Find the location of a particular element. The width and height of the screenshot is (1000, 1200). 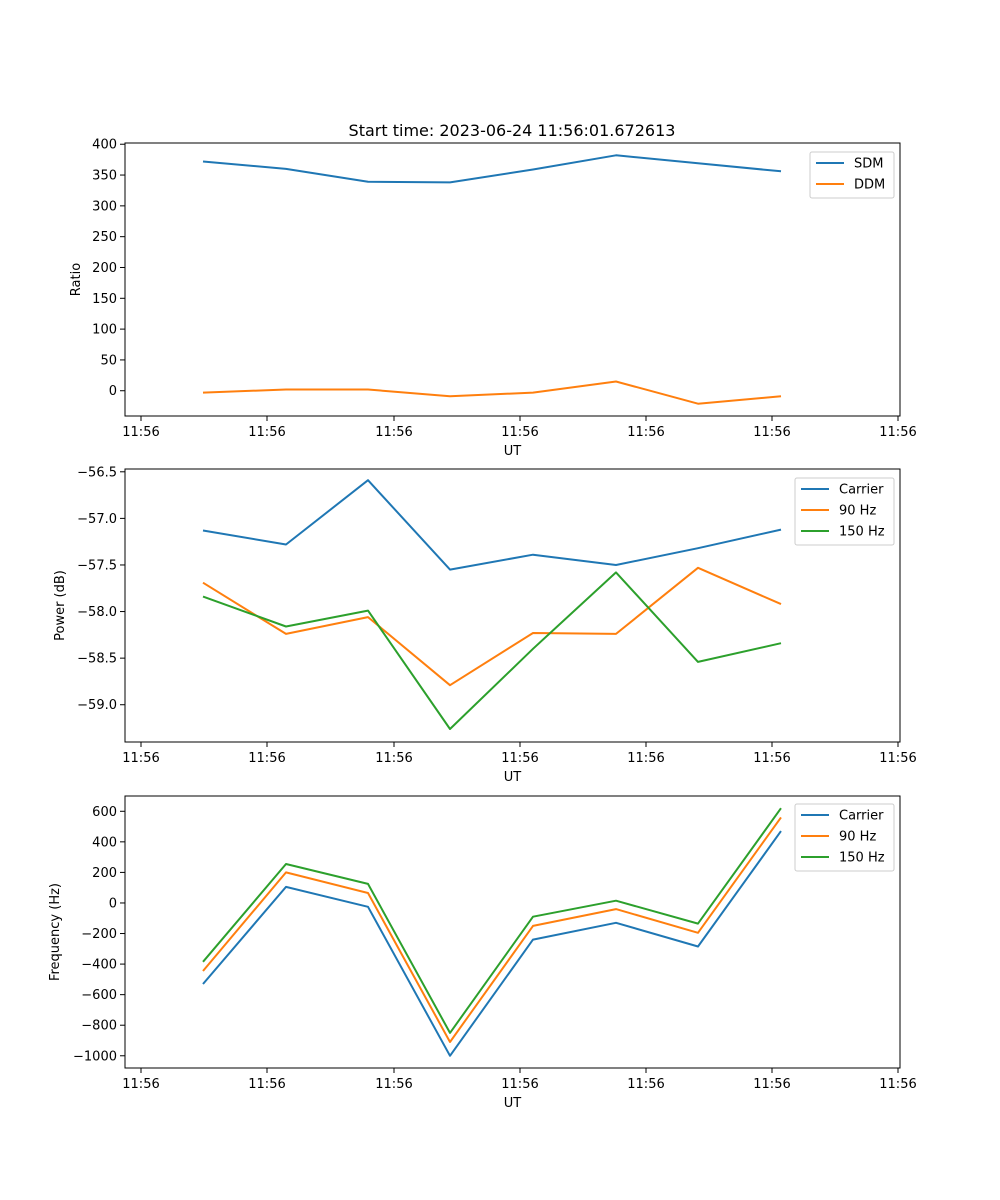

y-tick-label: −1000 is located at coordinates (95, 1056).